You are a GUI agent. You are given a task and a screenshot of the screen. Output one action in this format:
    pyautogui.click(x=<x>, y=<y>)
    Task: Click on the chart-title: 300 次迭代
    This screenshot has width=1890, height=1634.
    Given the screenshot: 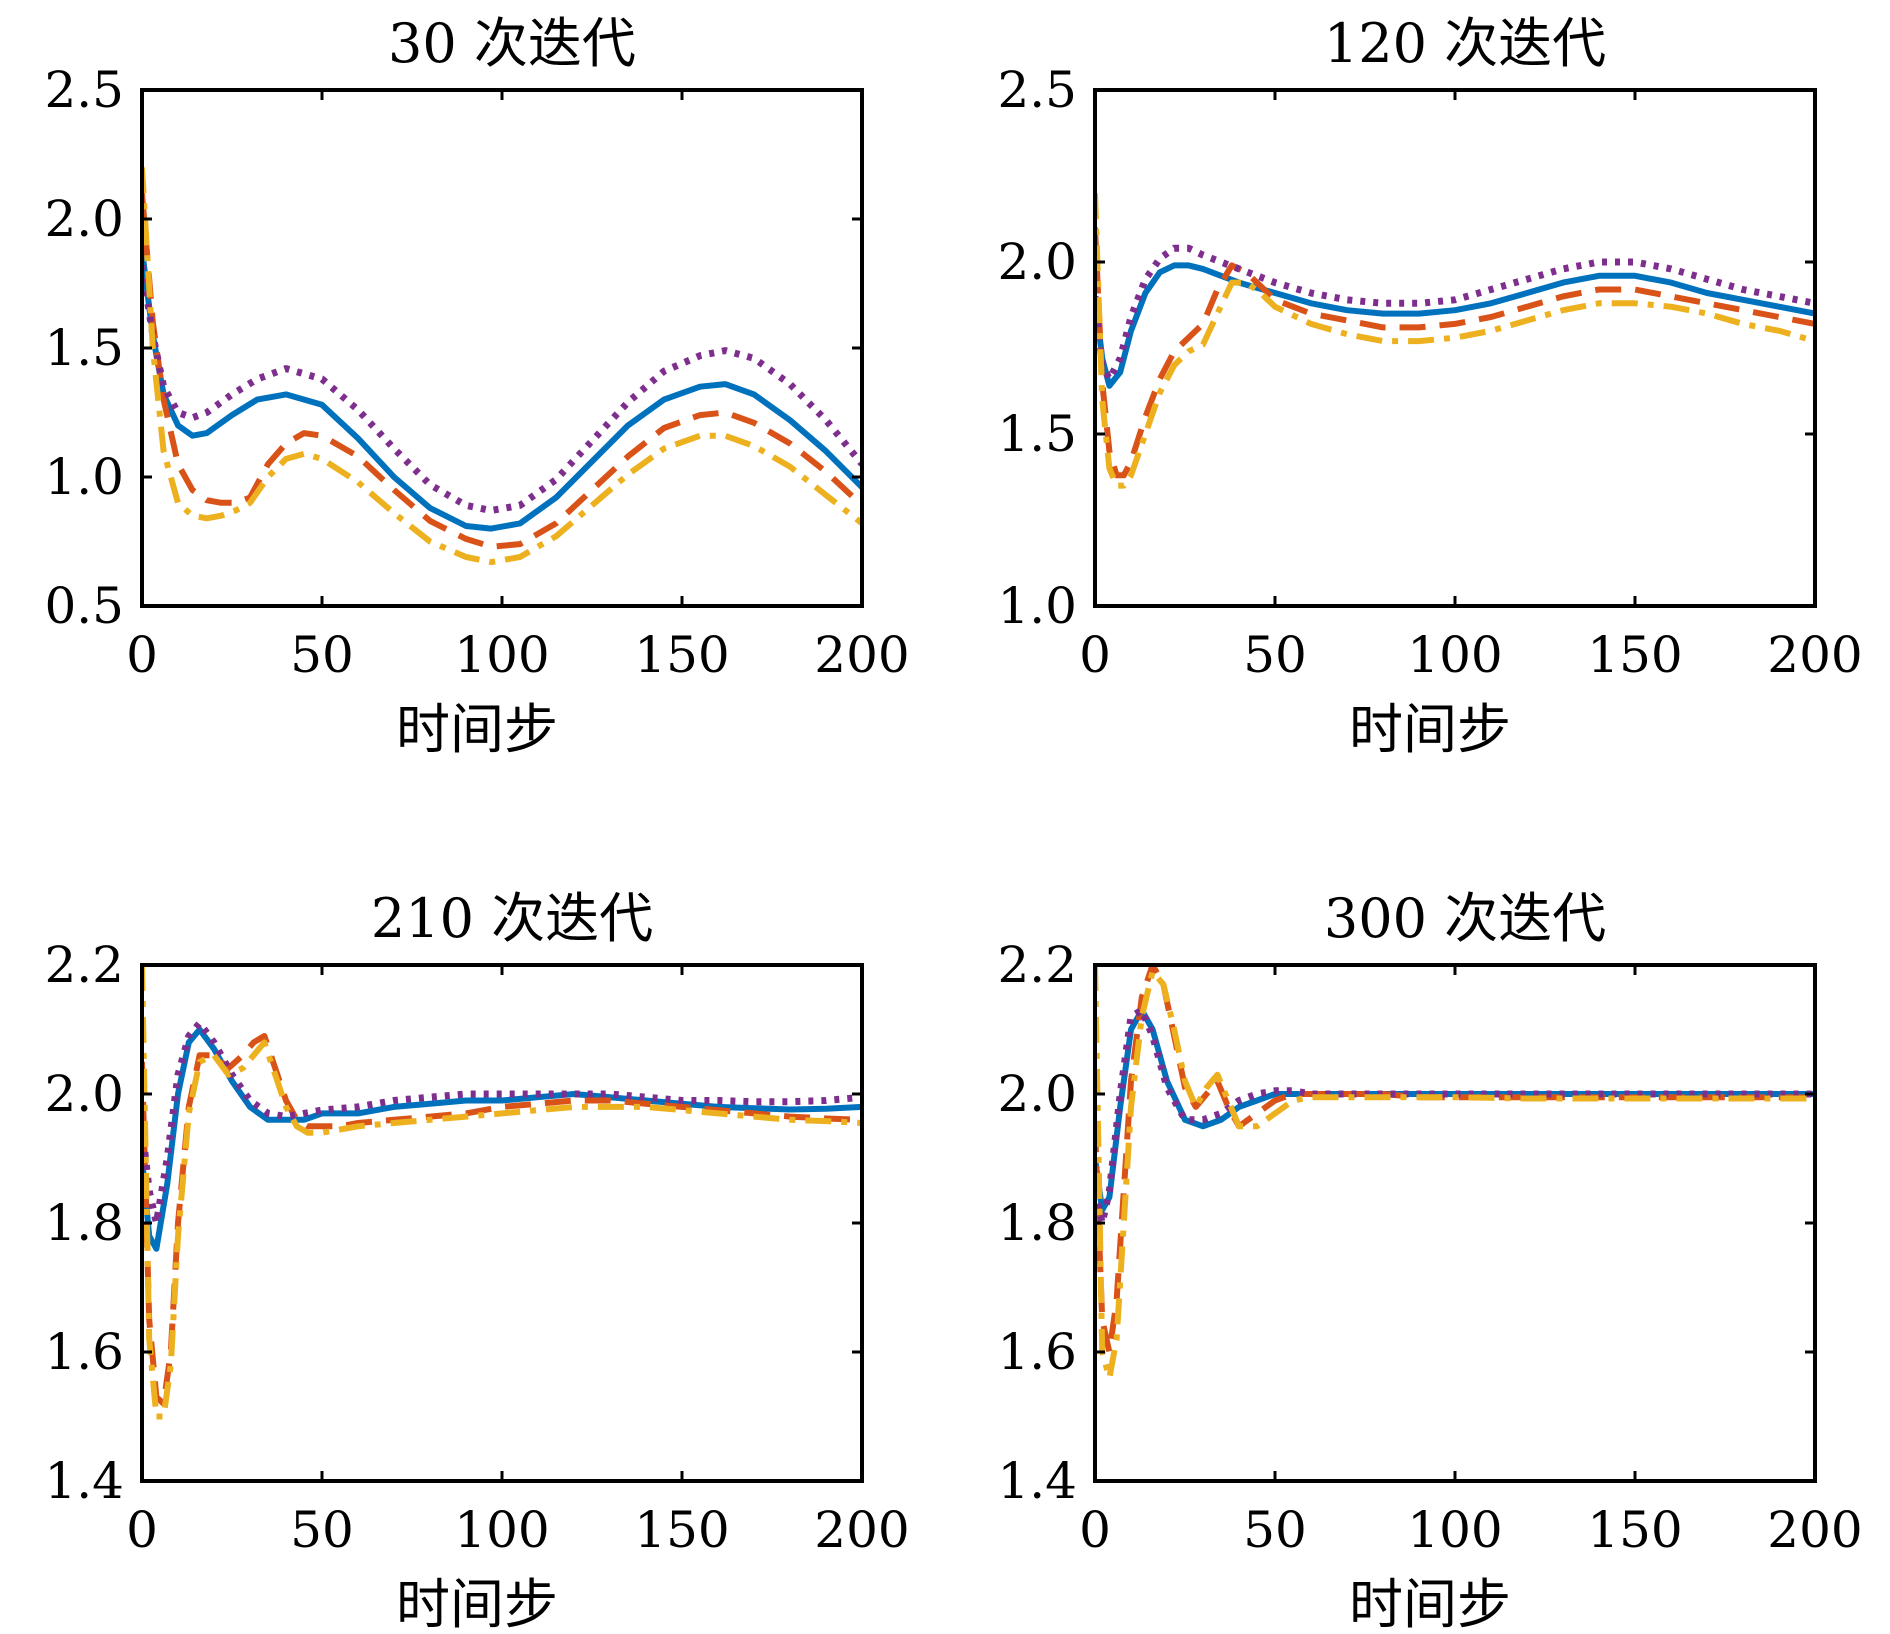 What is the action you would take?
    pyautogui.click(x=1465, y=918)
    